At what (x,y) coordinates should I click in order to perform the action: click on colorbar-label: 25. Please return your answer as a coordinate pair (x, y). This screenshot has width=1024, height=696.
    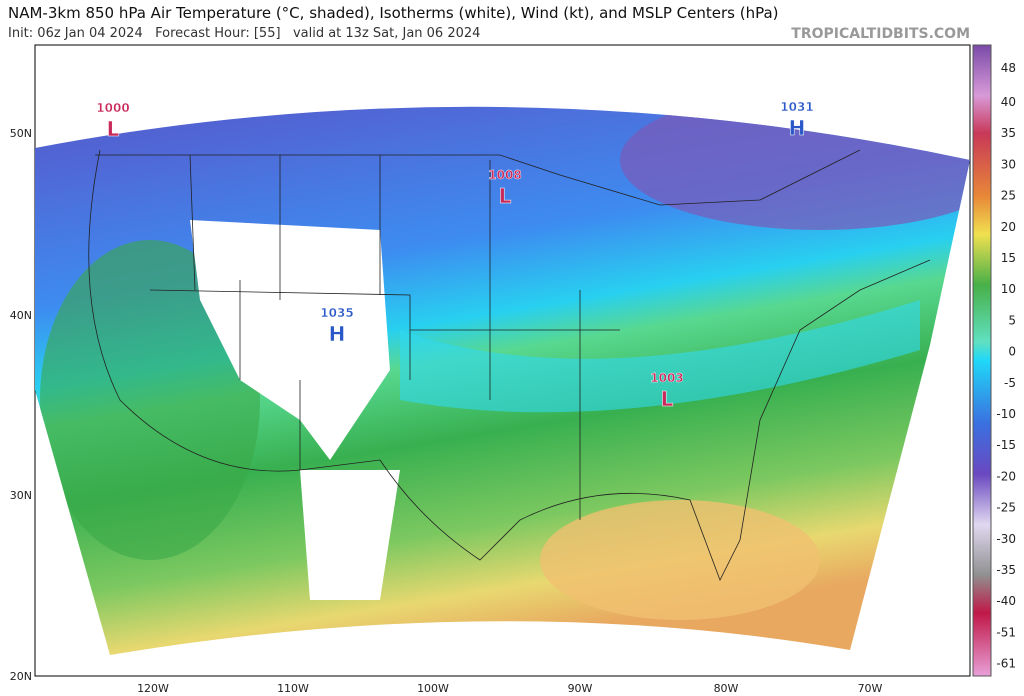
    Looking at the image, I should click on (1008, 196).